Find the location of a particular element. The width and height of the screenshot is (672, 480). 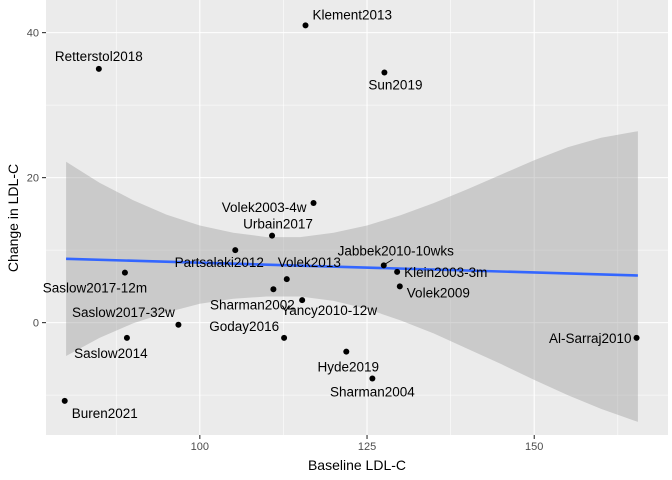

y-axis-title: Change in LDL-C is located at coordinates (13, 218).